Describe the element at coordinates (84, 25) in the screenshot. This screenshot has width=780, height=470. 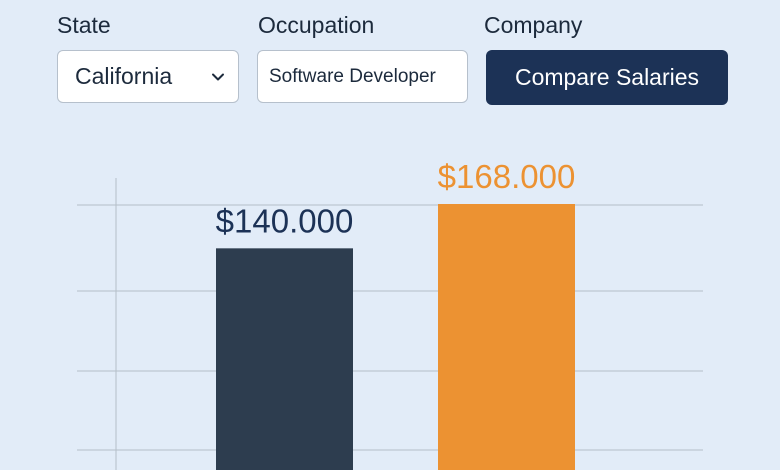
I see `state-label: State` at that location.